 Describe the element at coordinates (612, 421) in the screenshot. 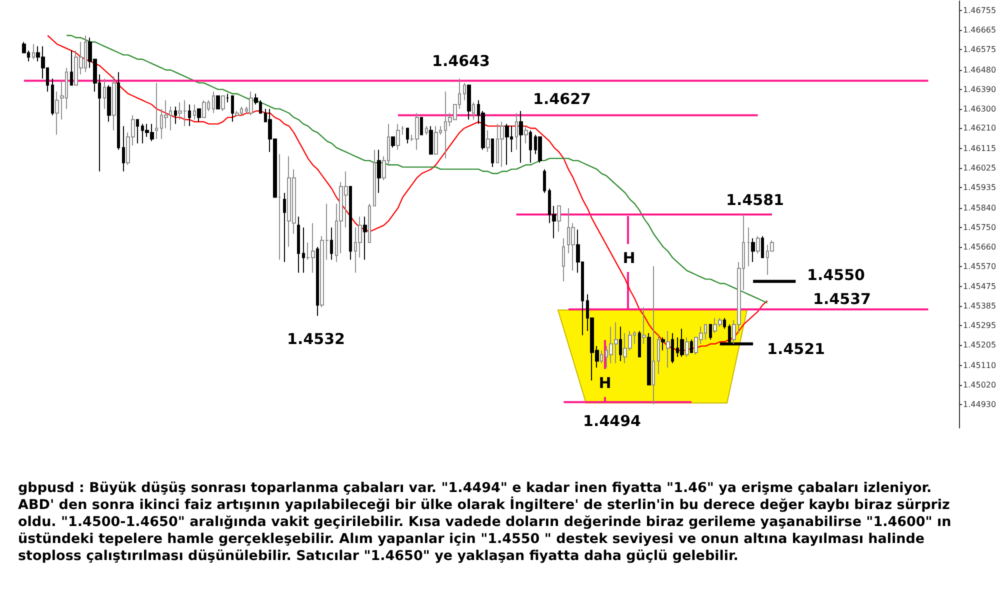

I see `annotation: 1.4494` at that location.